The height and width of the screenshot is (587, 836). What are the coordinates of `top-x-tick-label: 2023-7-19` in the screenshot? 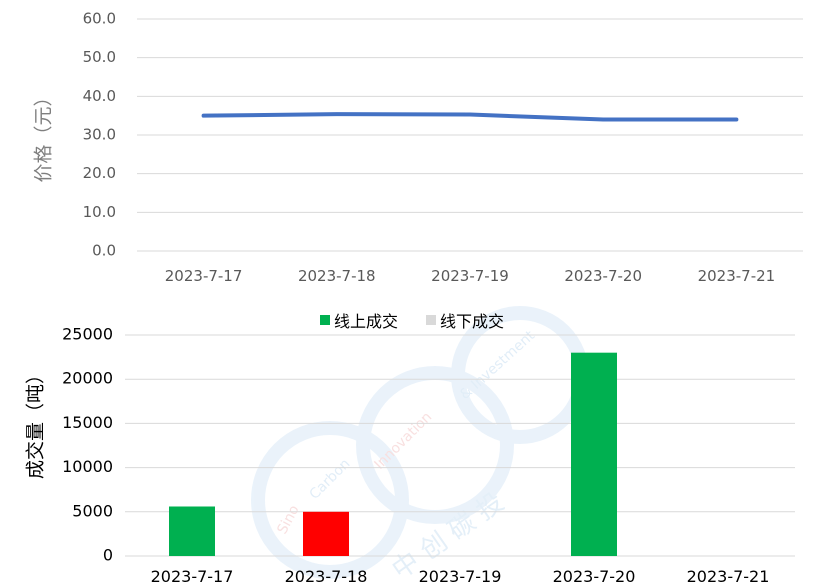 It's located at (470, 276).